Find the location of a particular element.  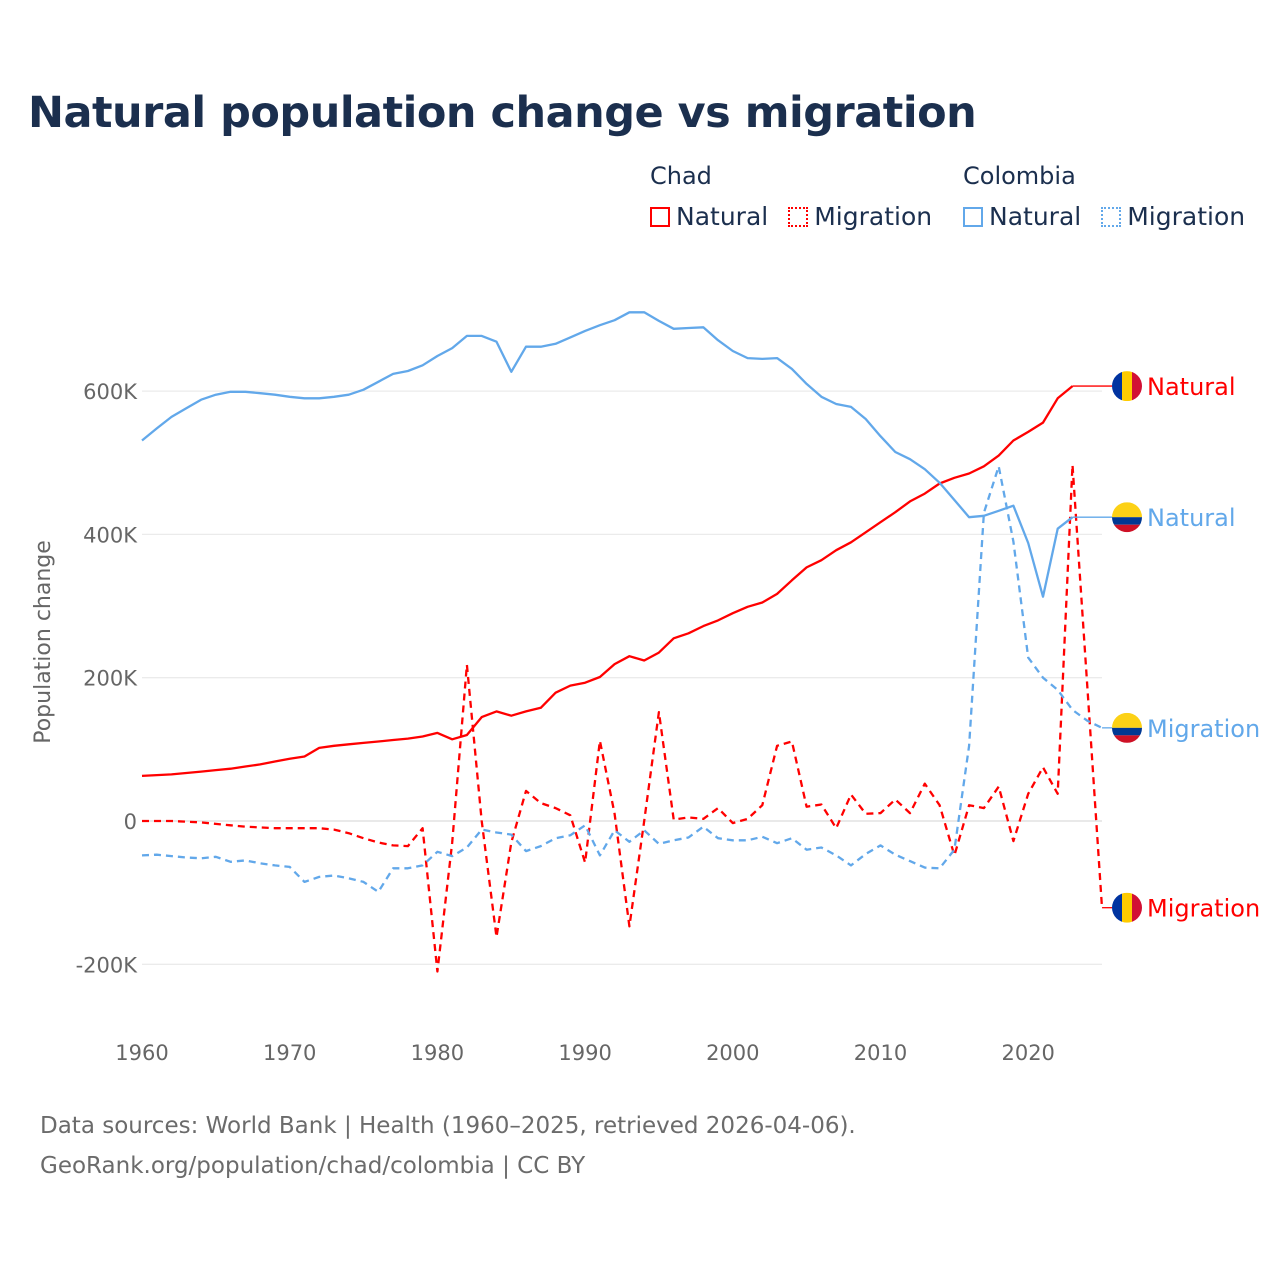

legend-chad-migration: Migration is located at coordinates (860, 216).